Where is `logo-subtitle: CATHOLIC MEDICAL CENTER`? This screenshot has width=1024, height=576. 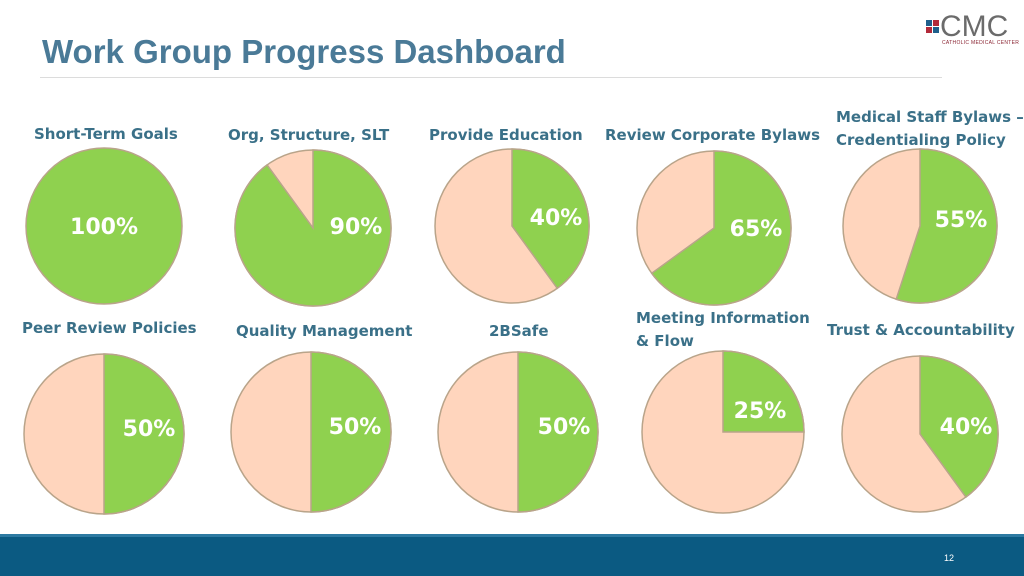
logo-subtitle: CATHOLIC MEDICAL CENTER is located at coordinates (980, 43).